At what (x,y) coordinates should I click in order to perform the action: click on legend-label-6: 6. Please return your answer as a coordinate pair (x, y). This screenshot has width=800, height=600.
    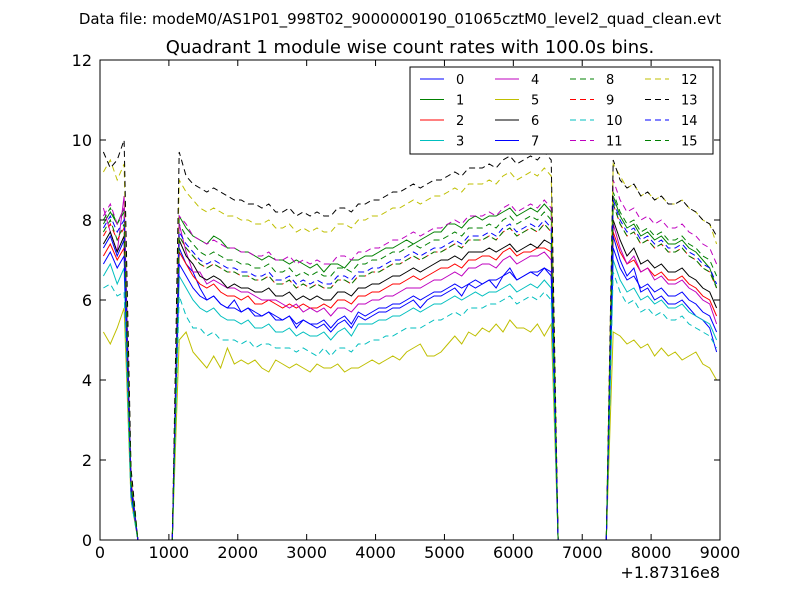
    Looking at the image, I should click on (535, 121).